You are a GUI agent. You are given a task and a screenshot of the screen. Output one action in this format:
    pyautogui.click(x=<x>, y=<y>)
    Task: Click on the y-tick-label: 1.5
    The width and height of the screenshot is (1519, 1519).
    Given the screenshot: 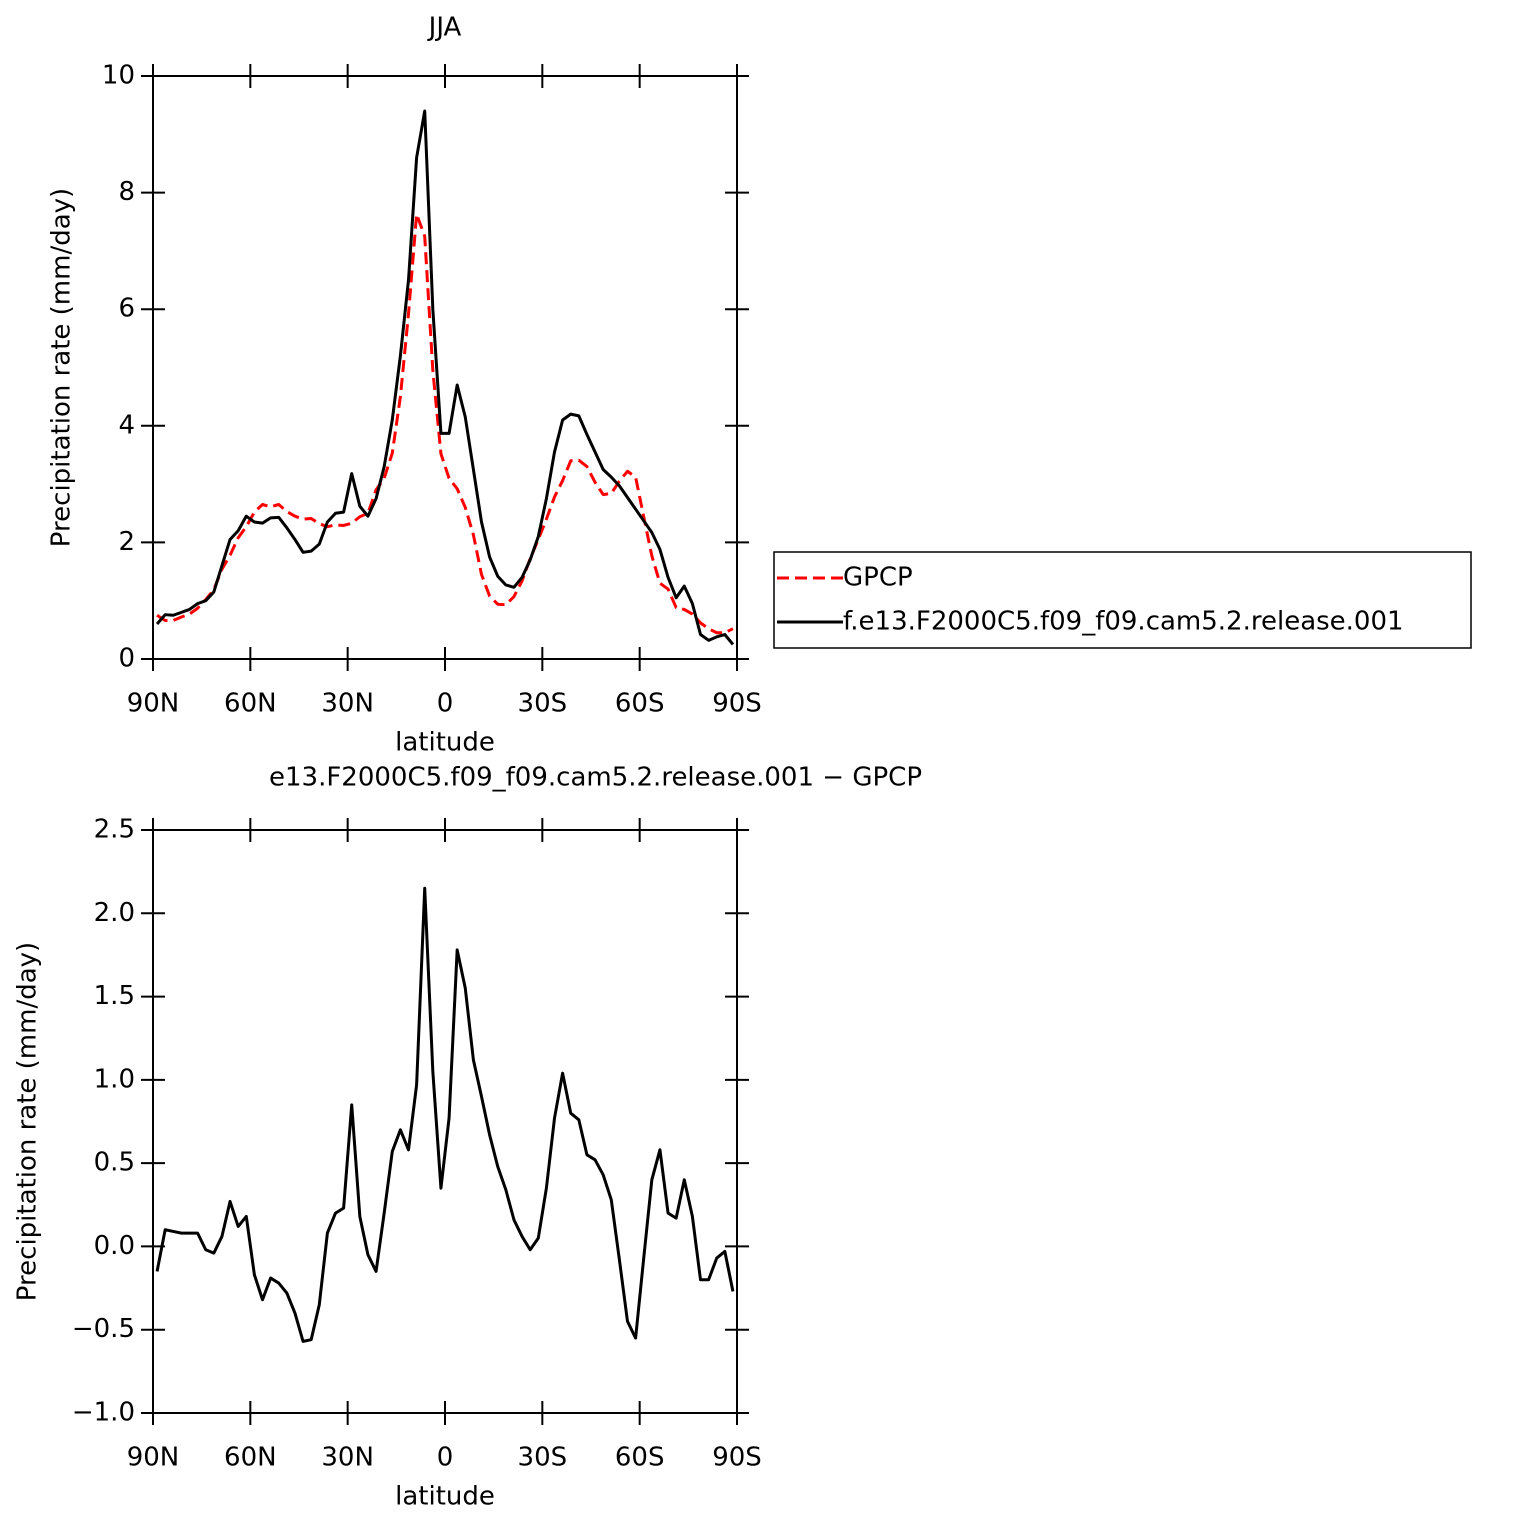 What is the action you would take?
    pyautogui.click(x=114, y=996)
    